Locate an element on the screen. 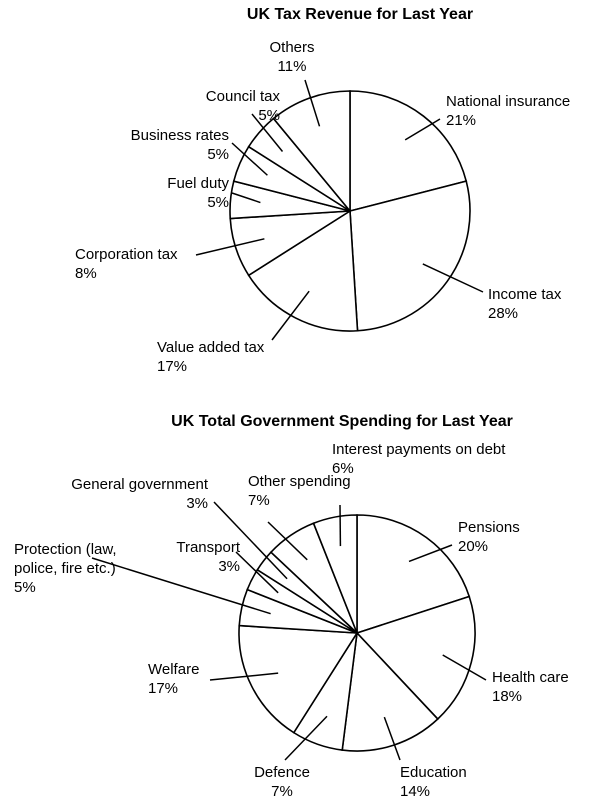  slice-label: Health care 18% is located at coordinates (530, 687).